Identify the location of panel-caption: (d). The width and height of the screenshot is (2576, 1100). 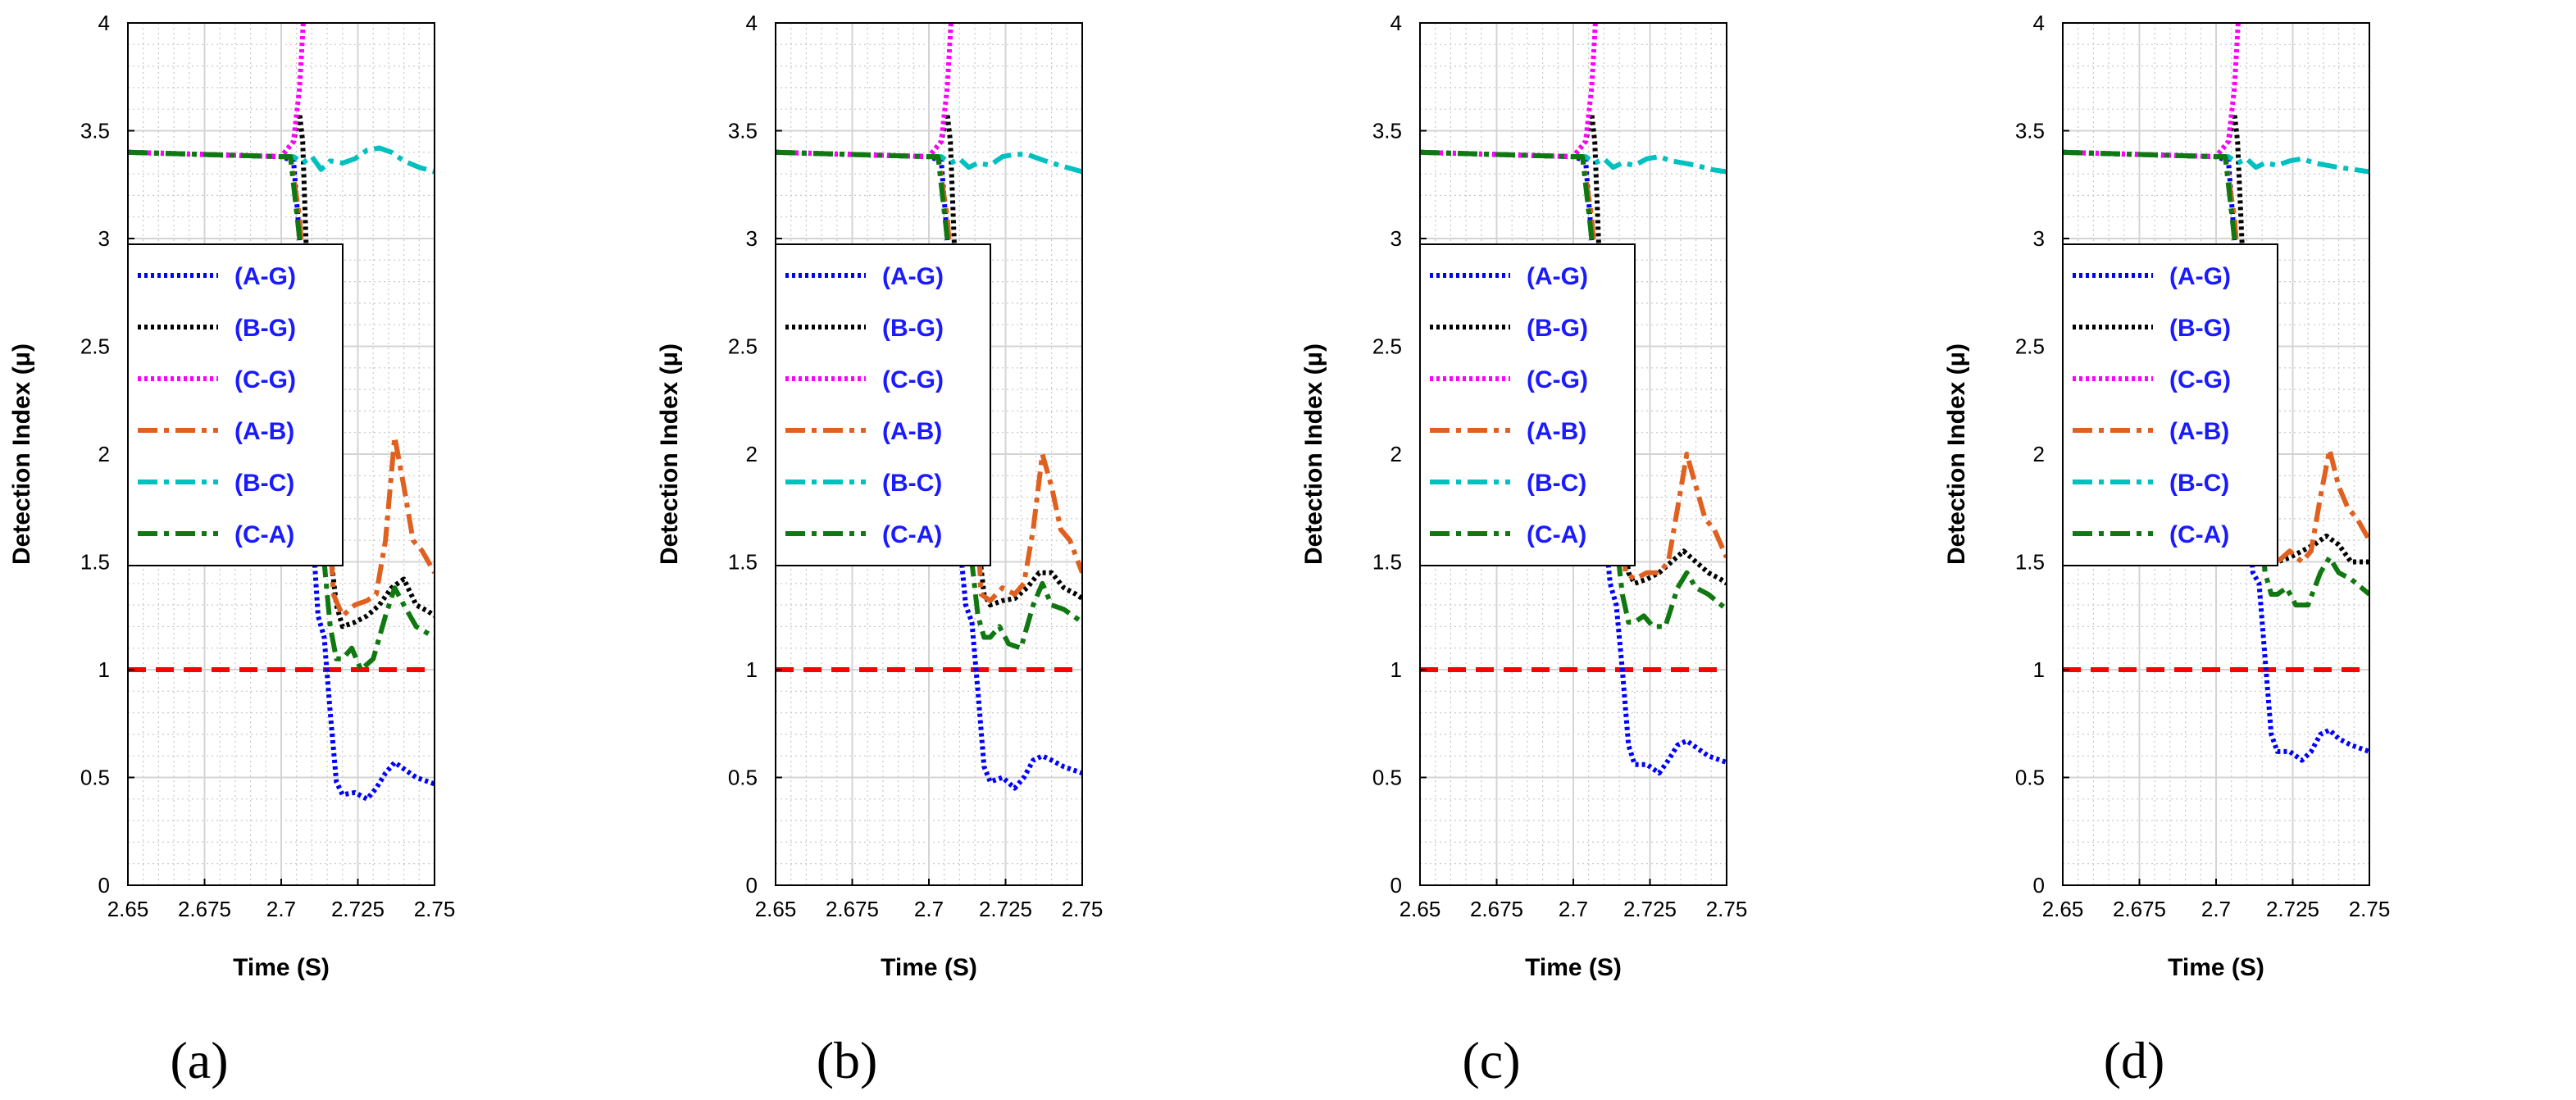
(2134, 1060).